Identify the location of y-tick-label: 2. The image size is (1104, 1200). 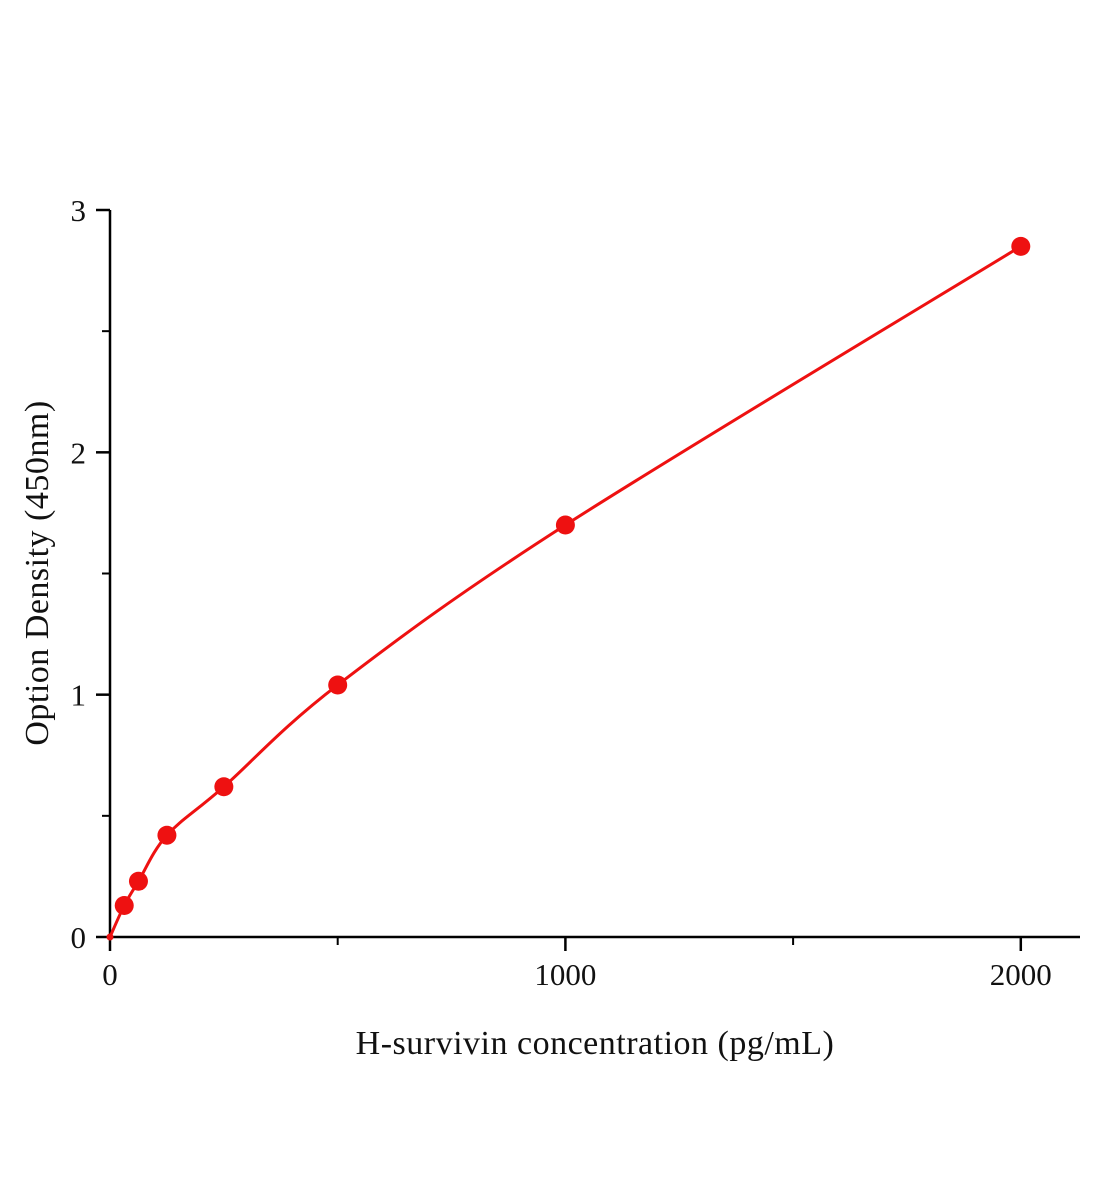
(79, 452).